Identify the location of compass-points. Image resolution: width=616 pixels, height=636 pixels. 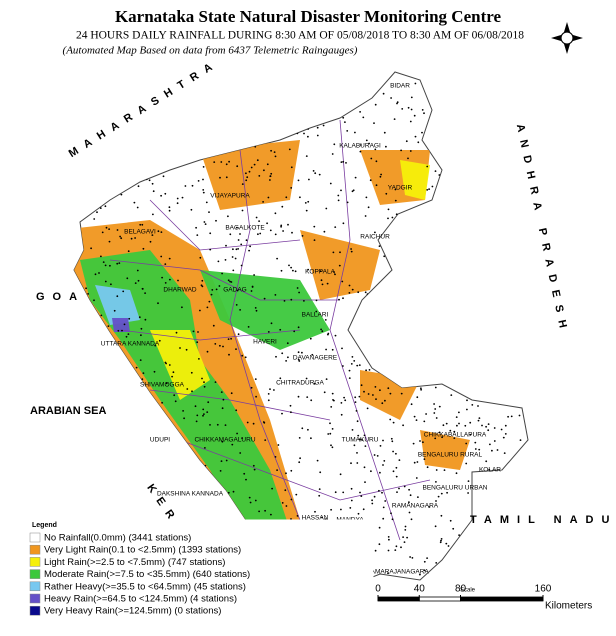
(567, 38).